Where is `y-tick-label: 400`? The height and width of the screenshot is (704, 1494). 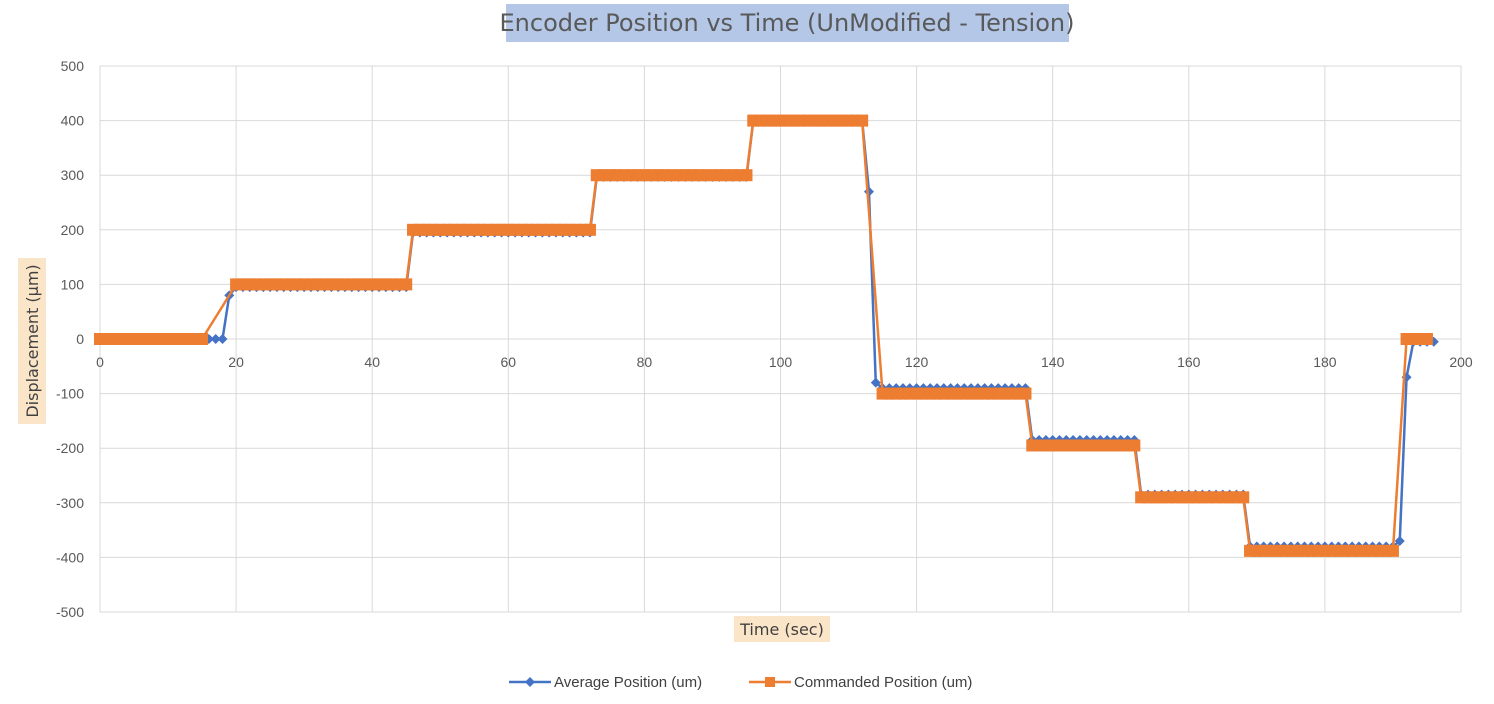
y-tick-label: 400 is located at coordinates (73, 121).